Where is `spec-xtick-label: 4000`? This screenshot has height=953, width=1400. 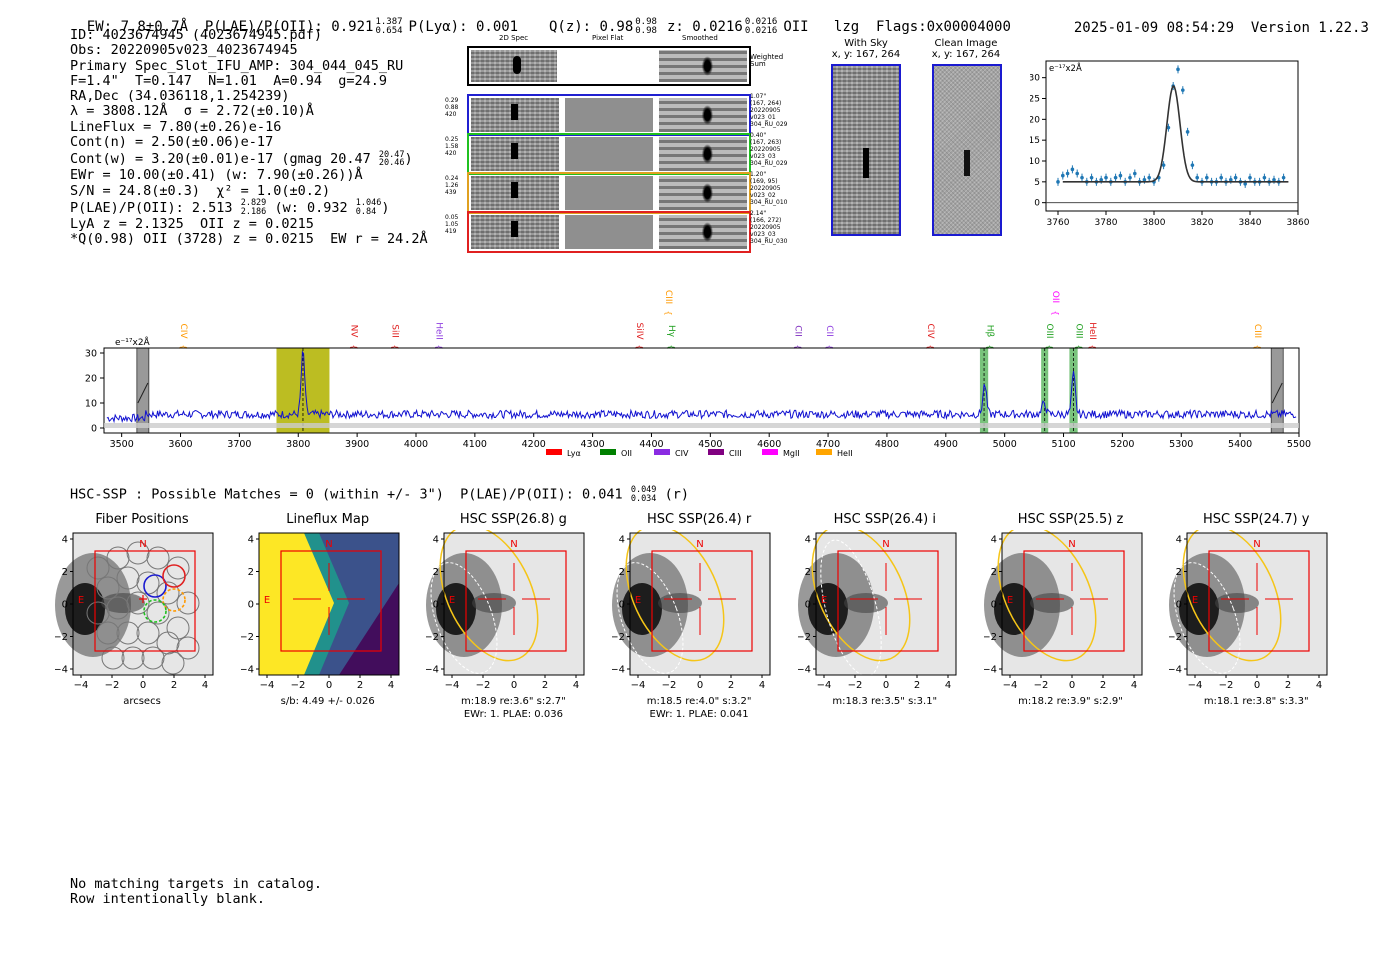 spec-xtick-label: 4000 is located at coordinates (416, 444).